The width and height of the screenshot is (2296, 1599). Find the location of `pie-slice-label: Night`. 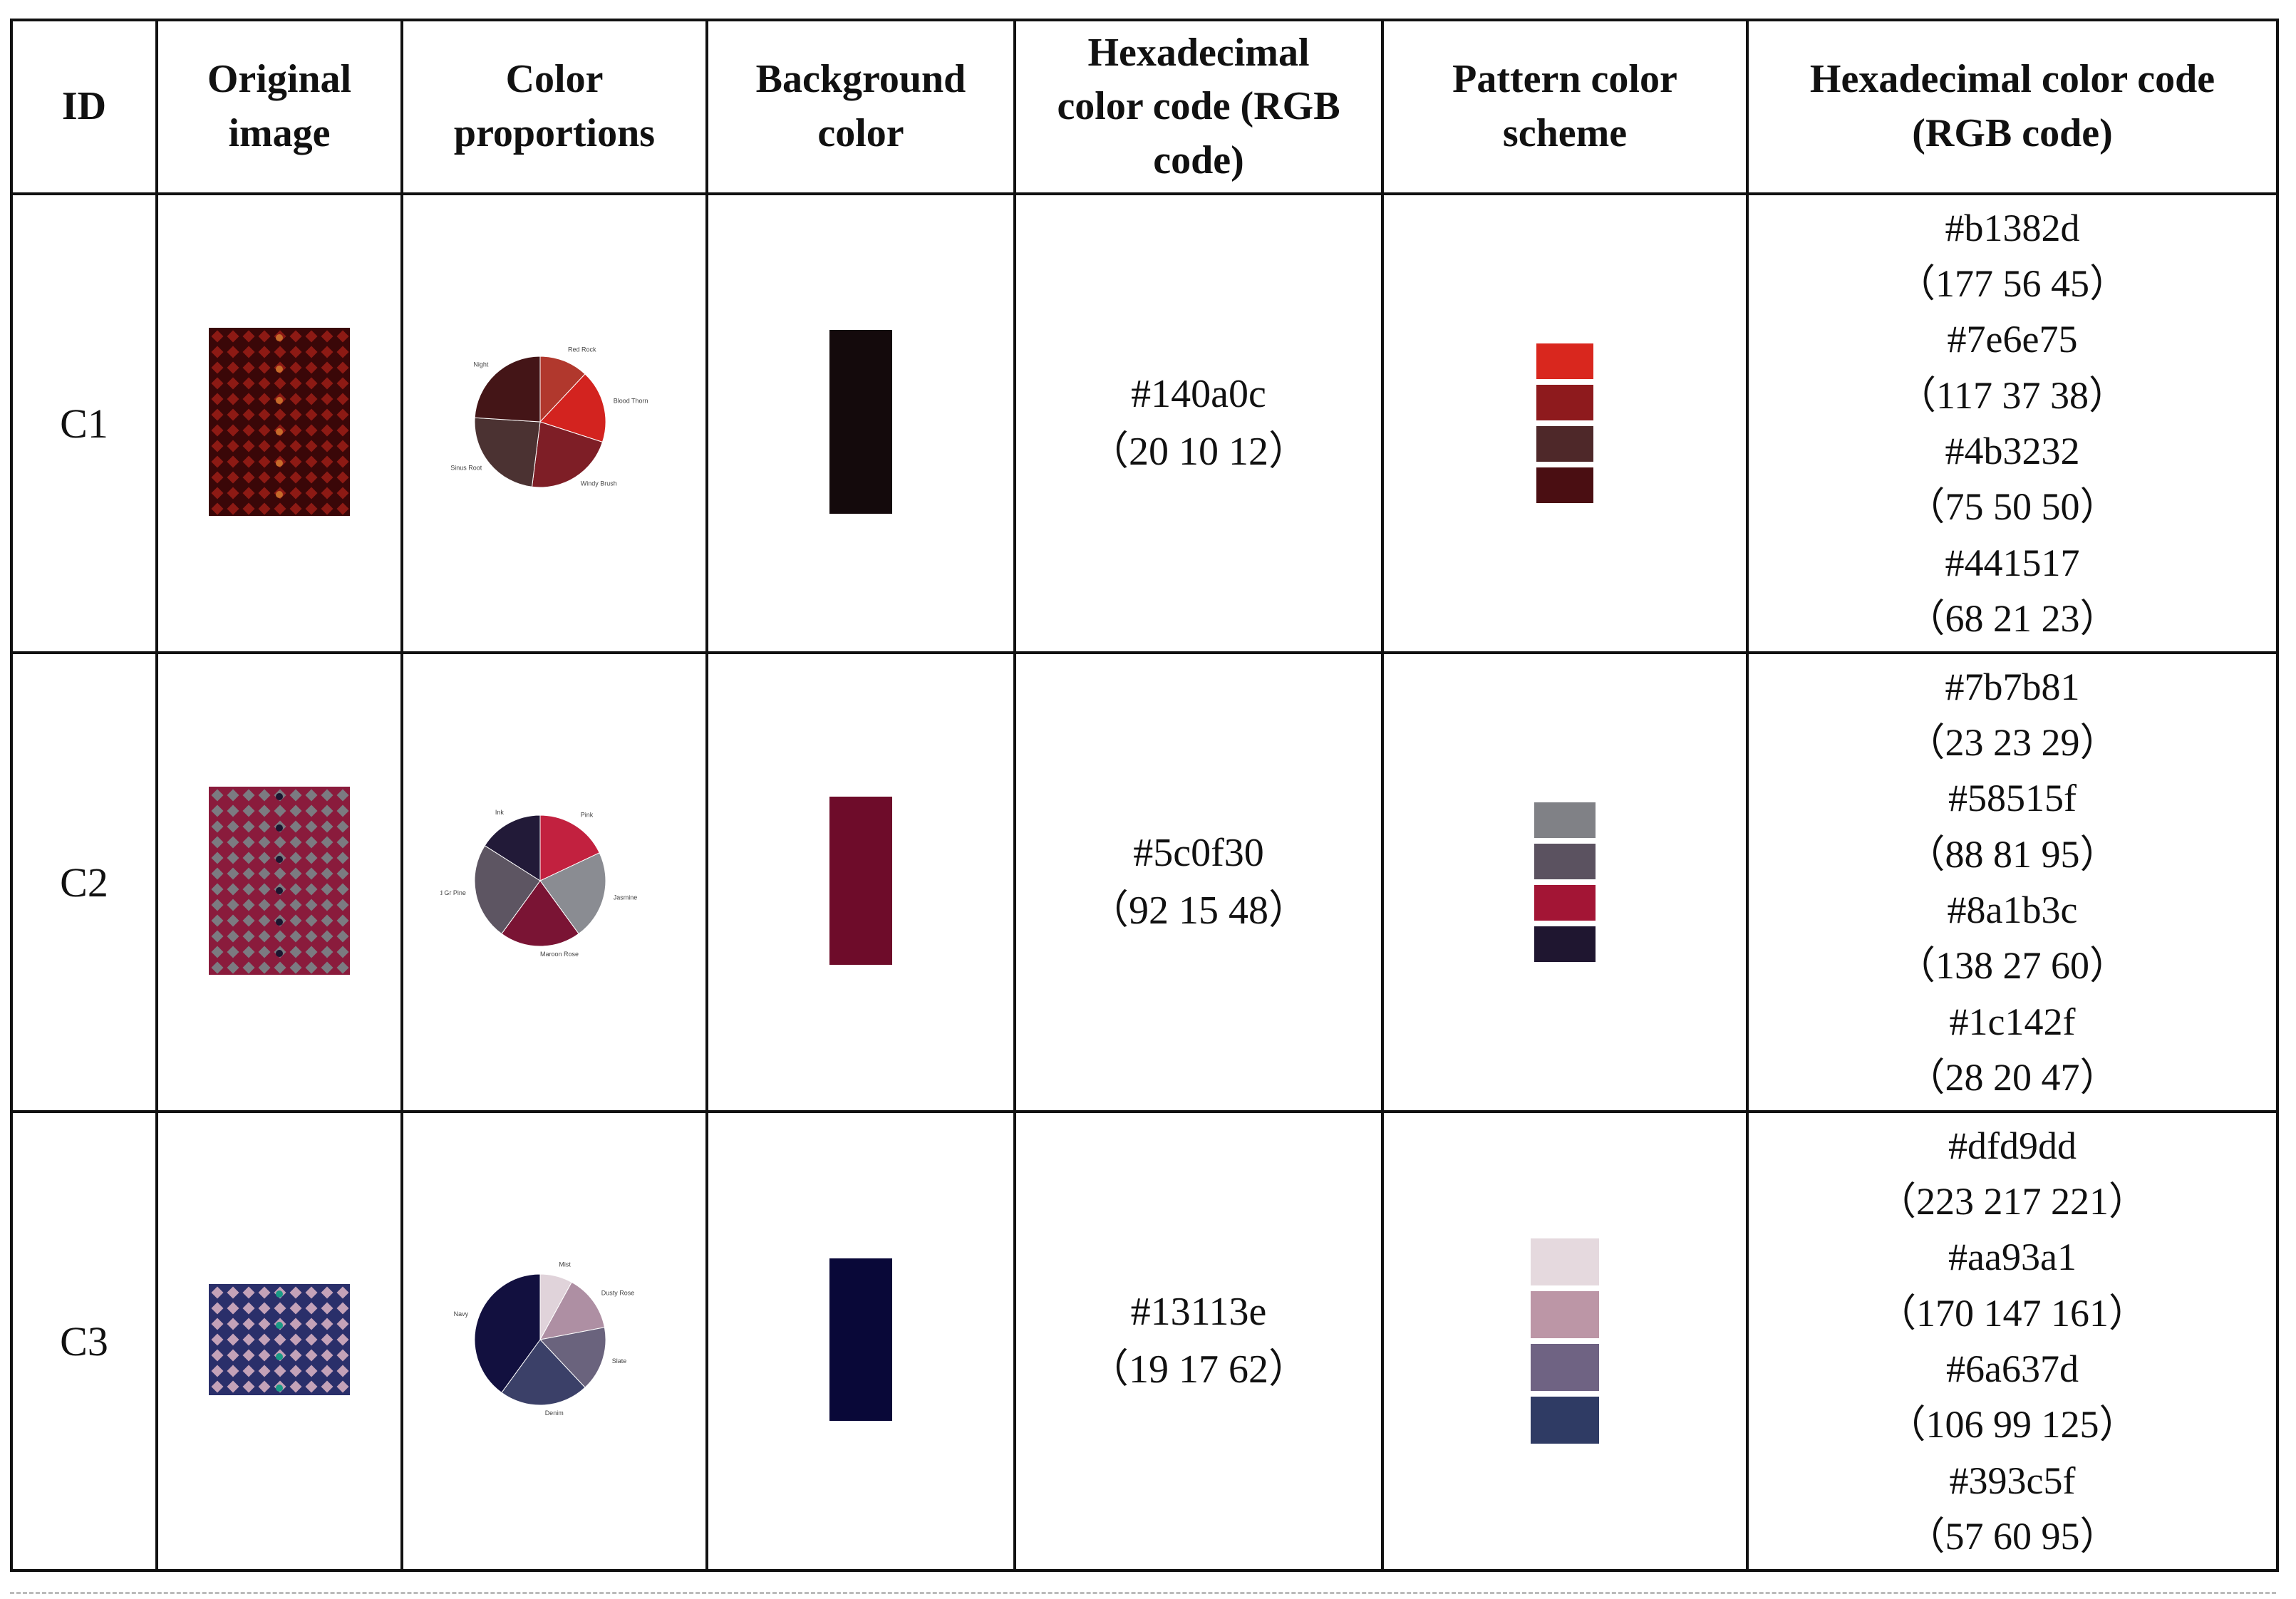

pie-slice-label: Night is located at coordinates (481, 364).